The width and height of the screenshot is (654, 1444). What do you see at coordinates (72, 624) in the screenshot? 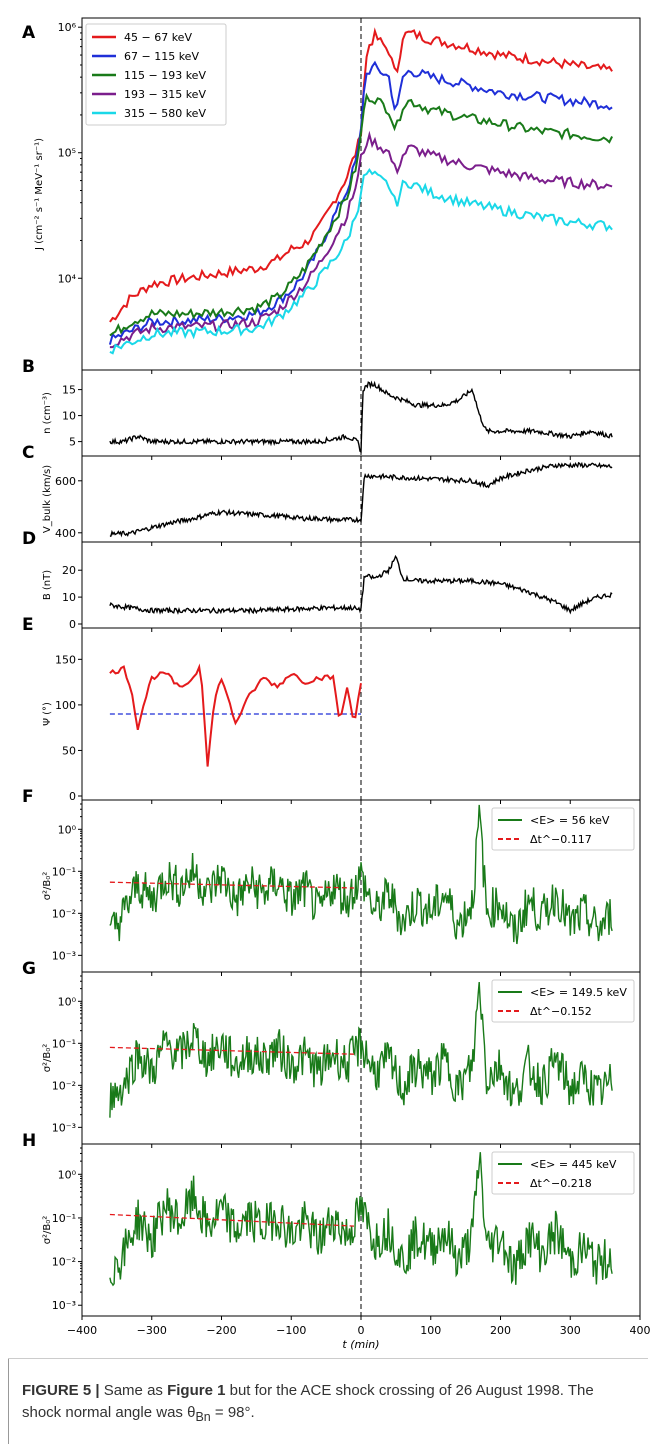
I see `y-tick-label-D: 0` at bounding box center [72, 624].